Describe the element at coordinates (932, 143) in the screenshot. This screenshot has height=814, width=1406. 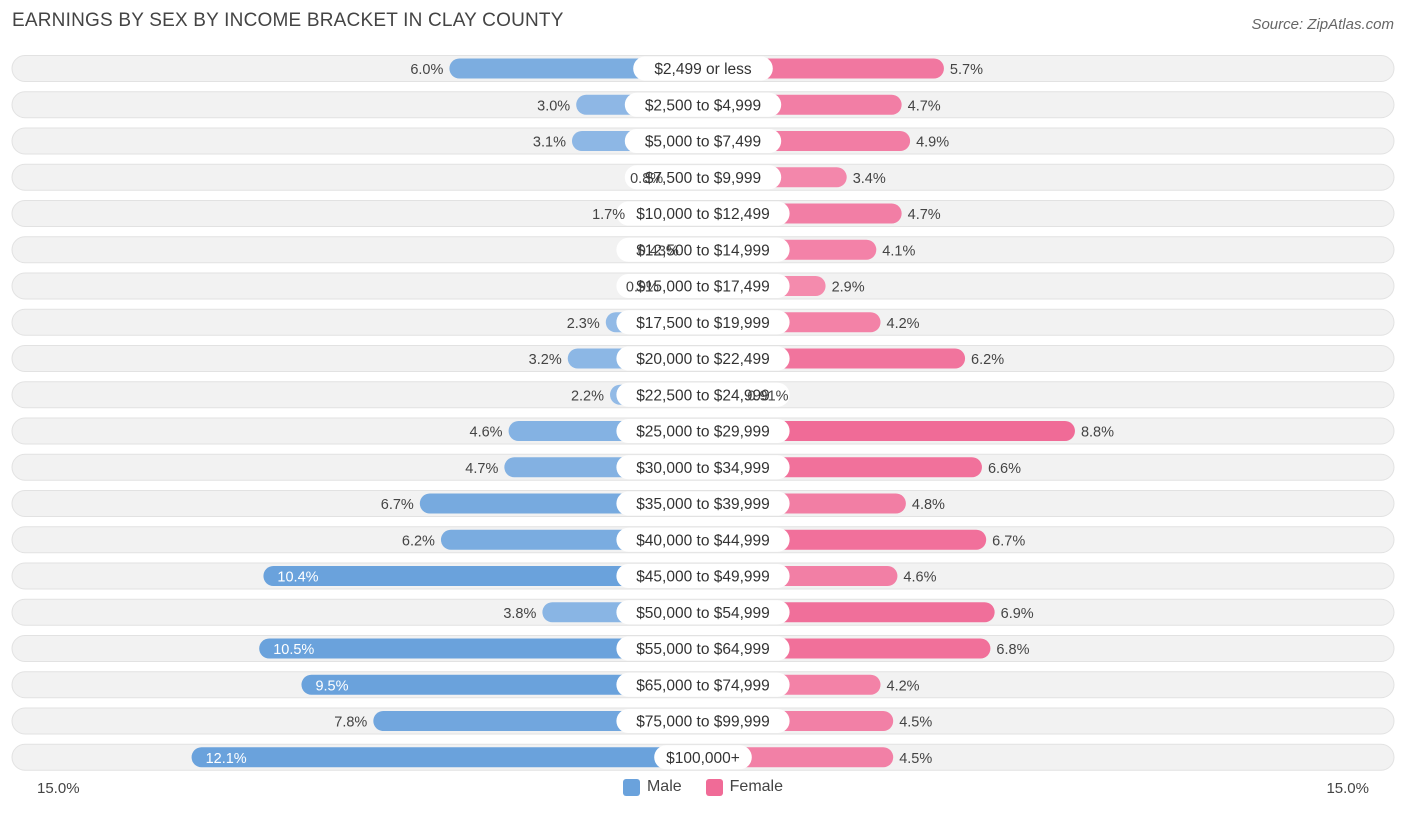
I see `female-value-label: 4.9%` at that location.